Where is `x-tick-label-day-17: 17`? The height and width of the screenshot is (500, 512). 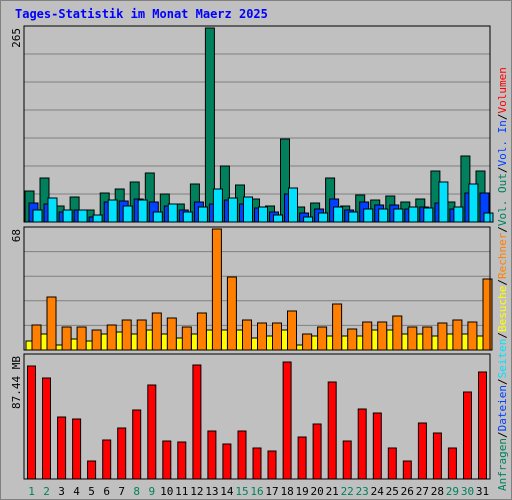 x-tick-label-day-17: 17 is located at coordinates (271, 491).